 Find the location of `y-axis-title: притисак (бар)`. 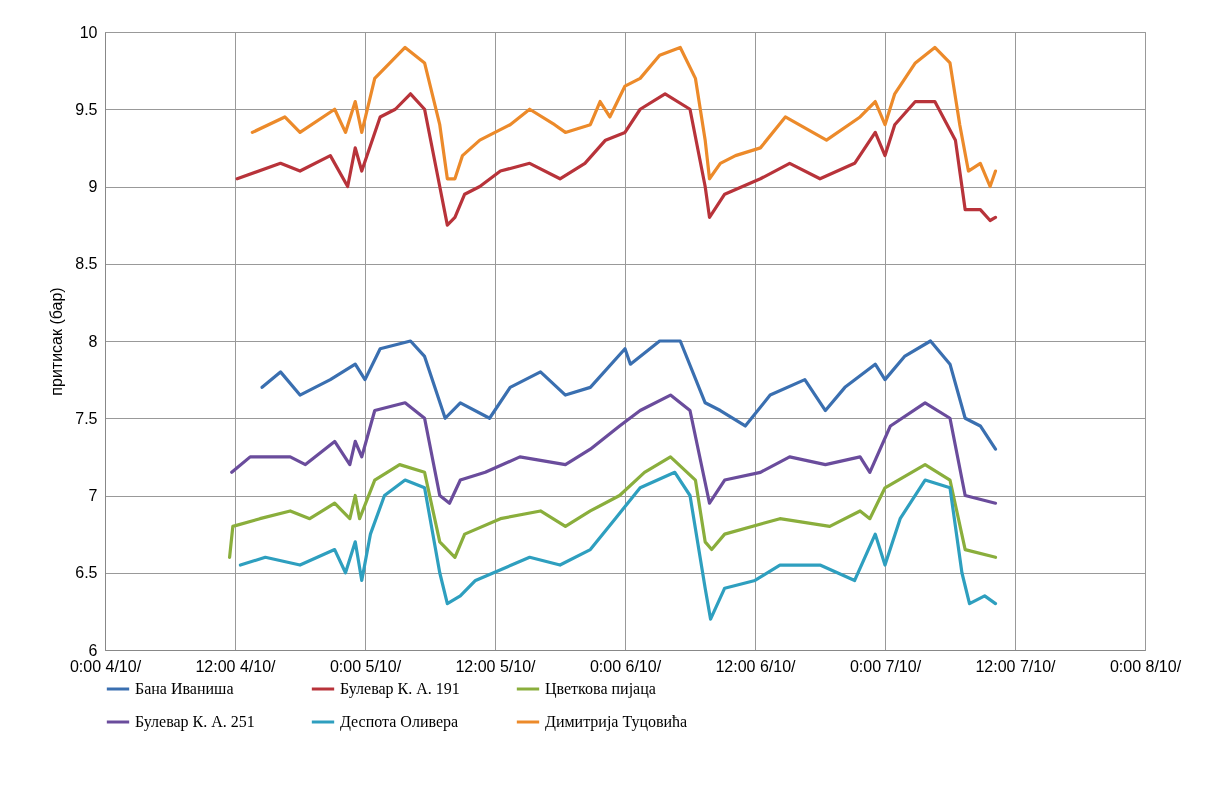

y-axis-title: притисак (бар) is located at coordinates (57, 341).